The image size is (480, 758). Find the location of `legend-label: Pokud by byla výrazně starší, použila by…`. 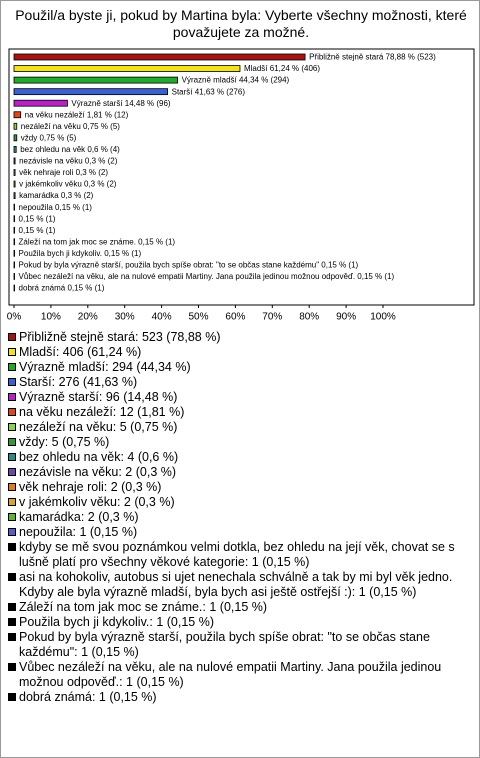

legend-label: Pokud by byla výrazně starší, použila by… is located at coordinates (224, 644).